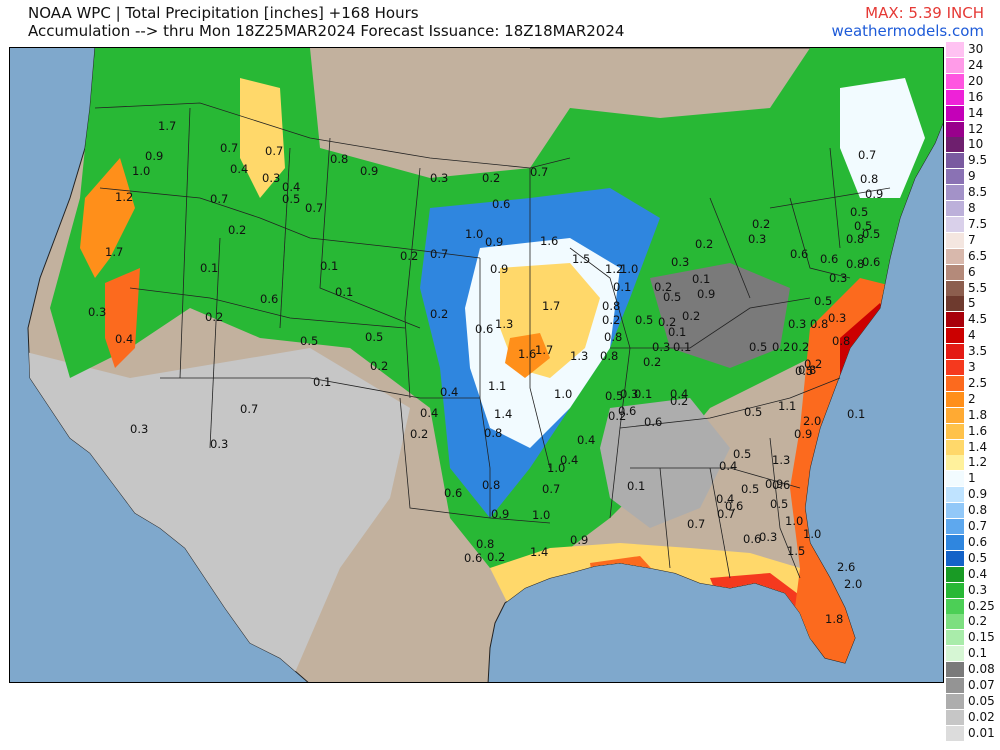  What do you see at coordinates (420, 108) in the screenshot?
I see `dry-area-canada` at bounding box center [420, 108].